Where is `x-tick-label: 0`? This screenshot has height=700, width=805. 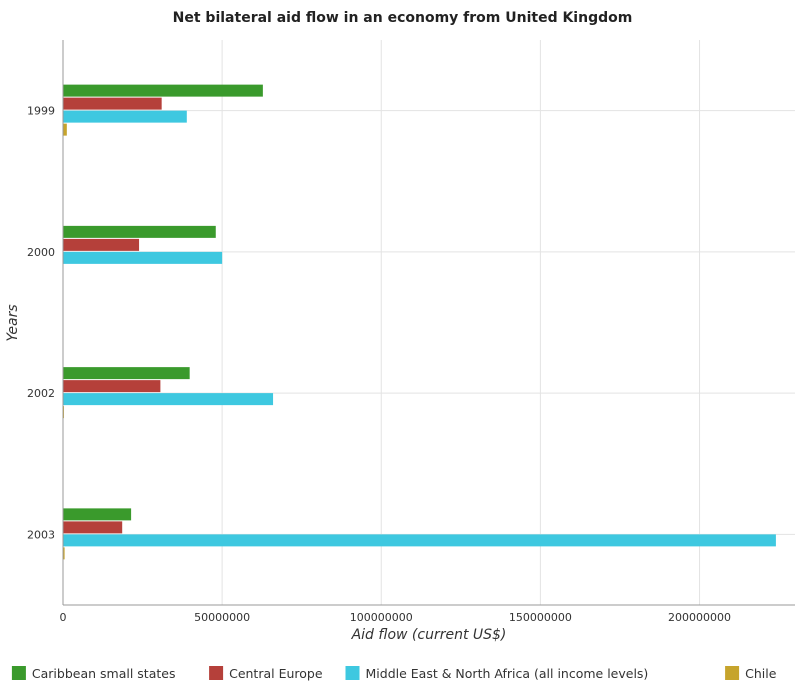 x-tick-label: 0 is located at coordinates (63, 617).